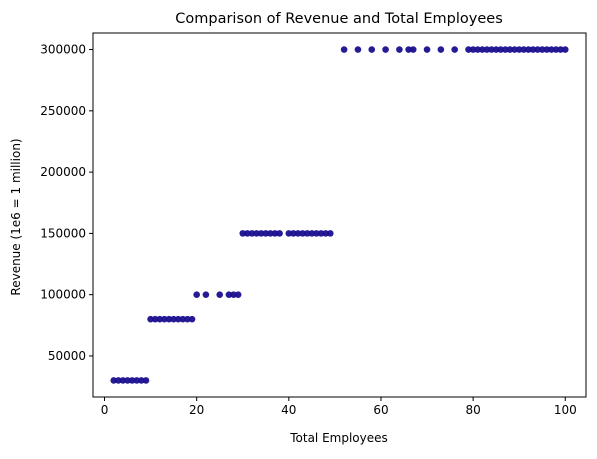 The height and width of the screenshot is (459, 597). Describe the element at coordinates (196, 410) in the screenshot. I see `x-tick-label: 20` at that location.